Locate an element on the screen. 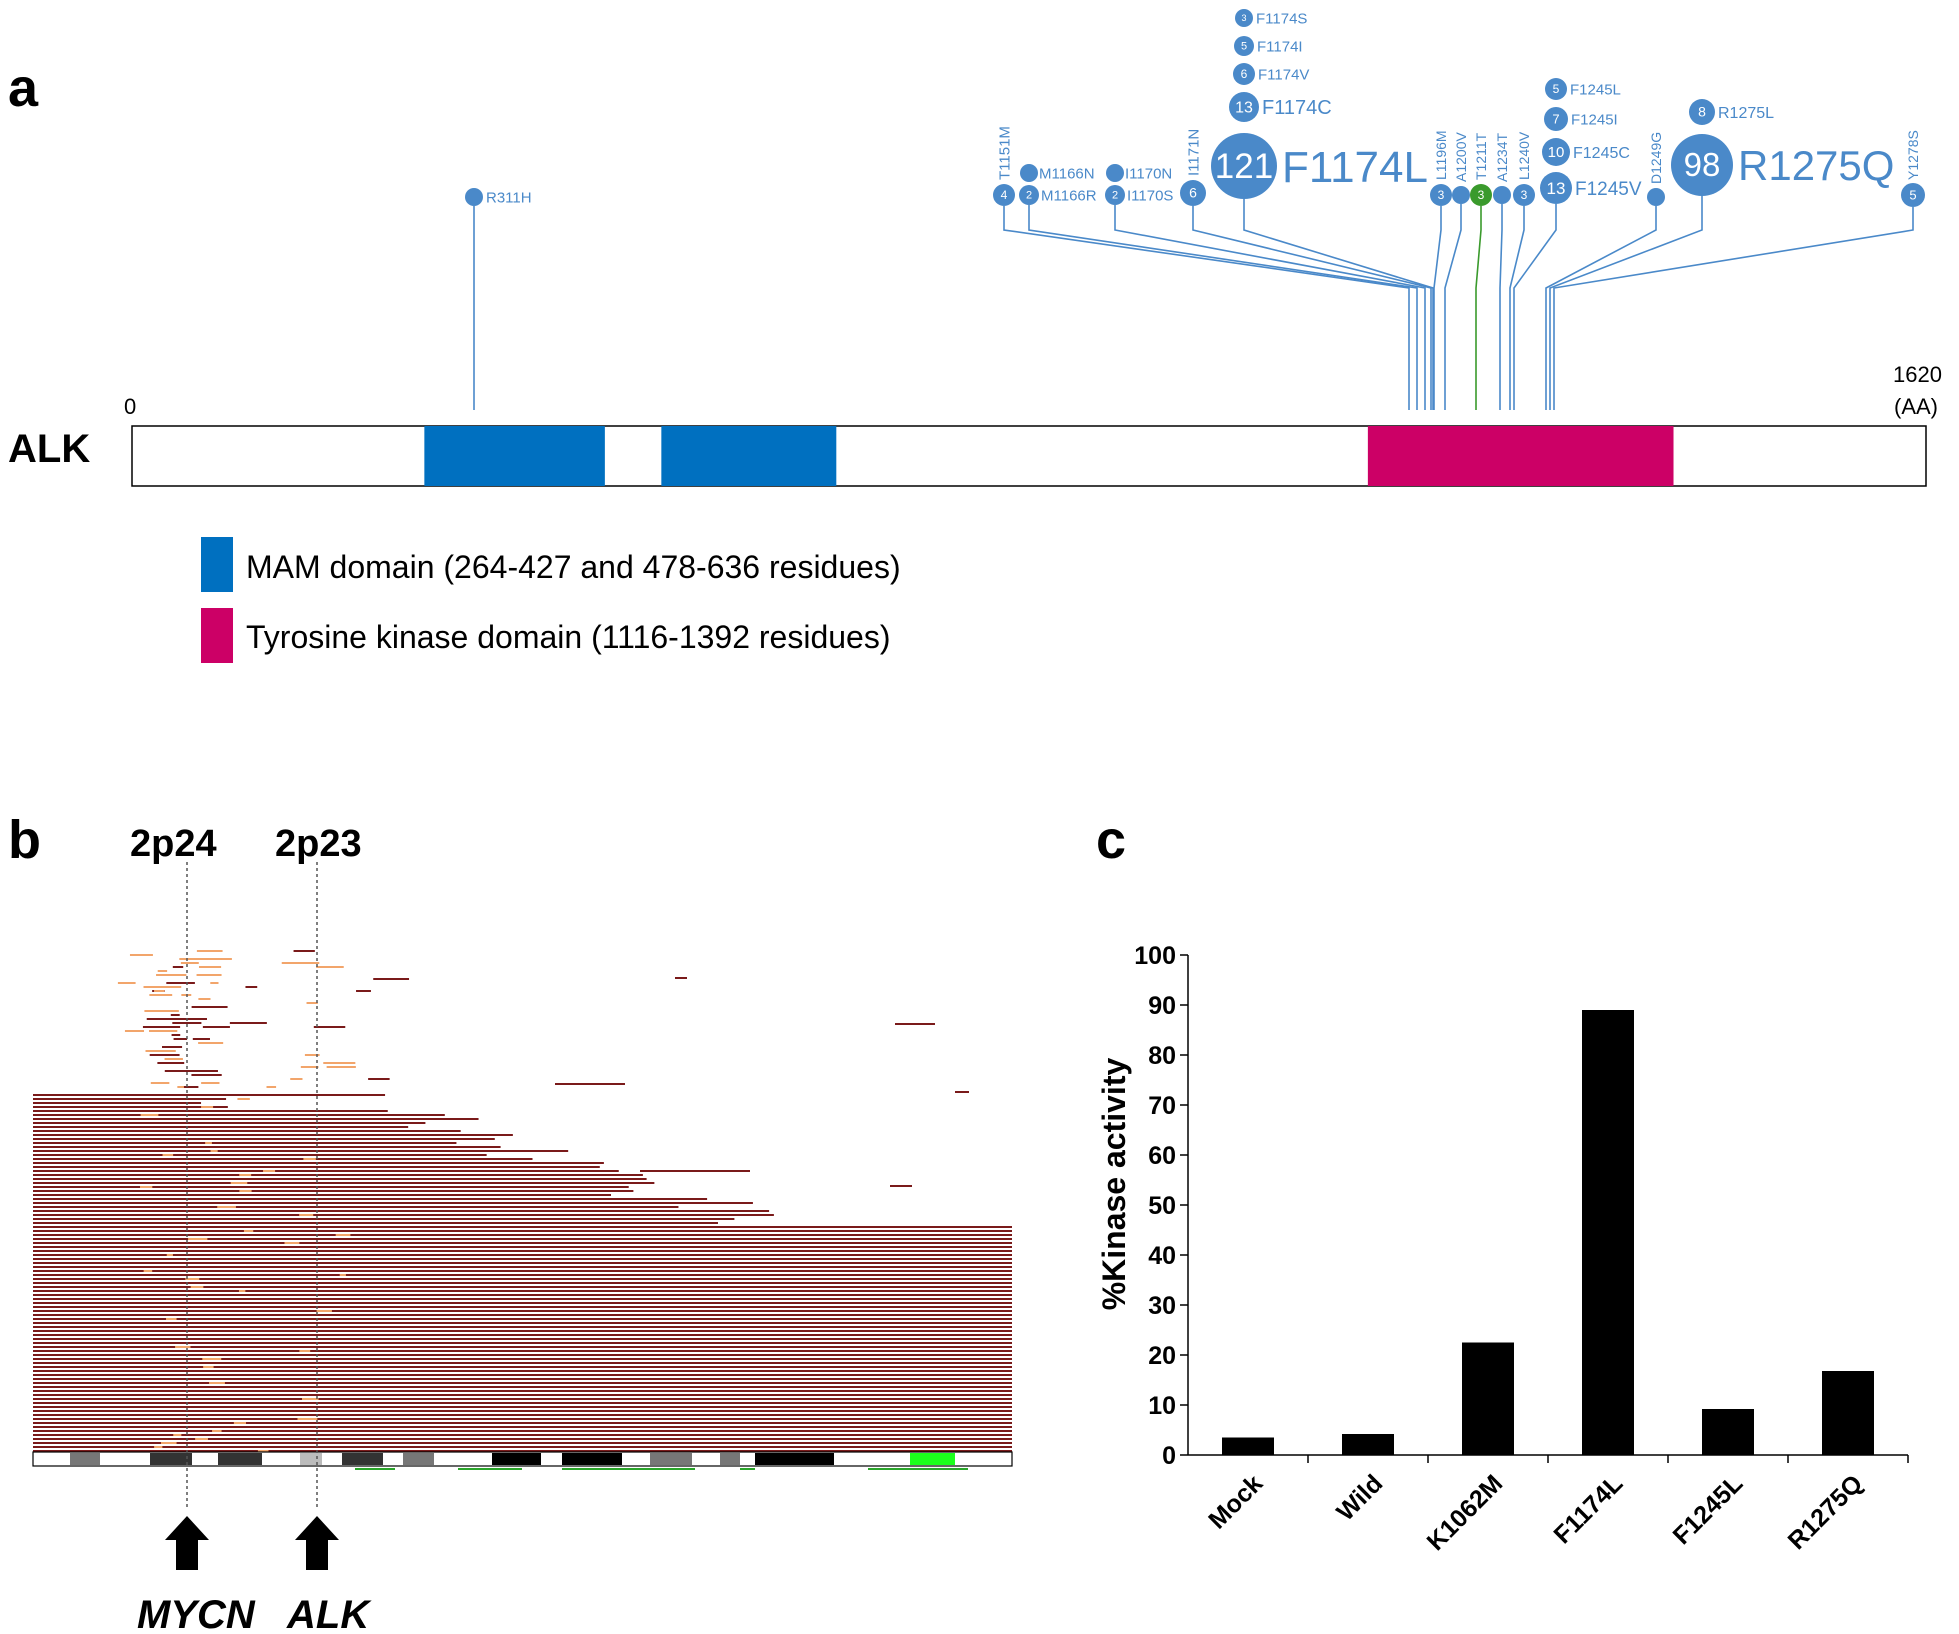  stem-a1200v is located at coordinates (1453, 307).